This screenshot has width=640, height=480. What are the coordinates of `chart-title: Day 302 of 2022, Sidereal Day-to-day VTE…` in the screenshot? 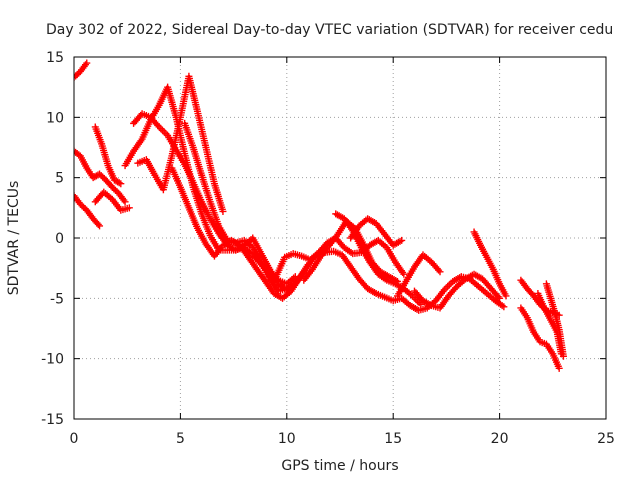 It's located at (329, 30).